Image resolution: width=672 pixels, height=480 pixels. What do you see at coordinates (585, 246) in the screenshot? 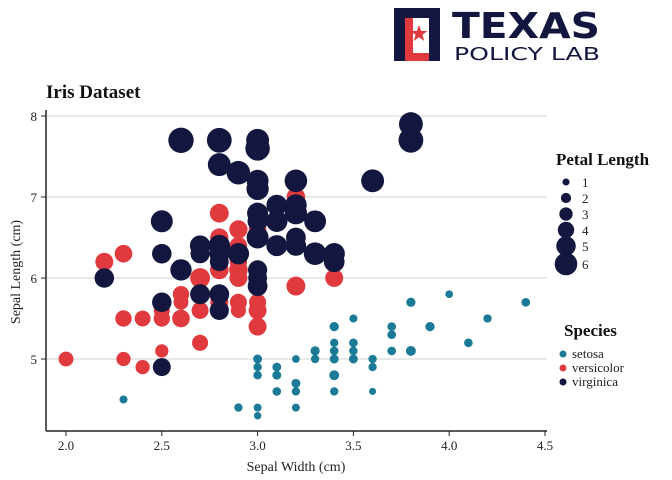
I see `size-legend-label: 5` at bounding box center [585, 246].